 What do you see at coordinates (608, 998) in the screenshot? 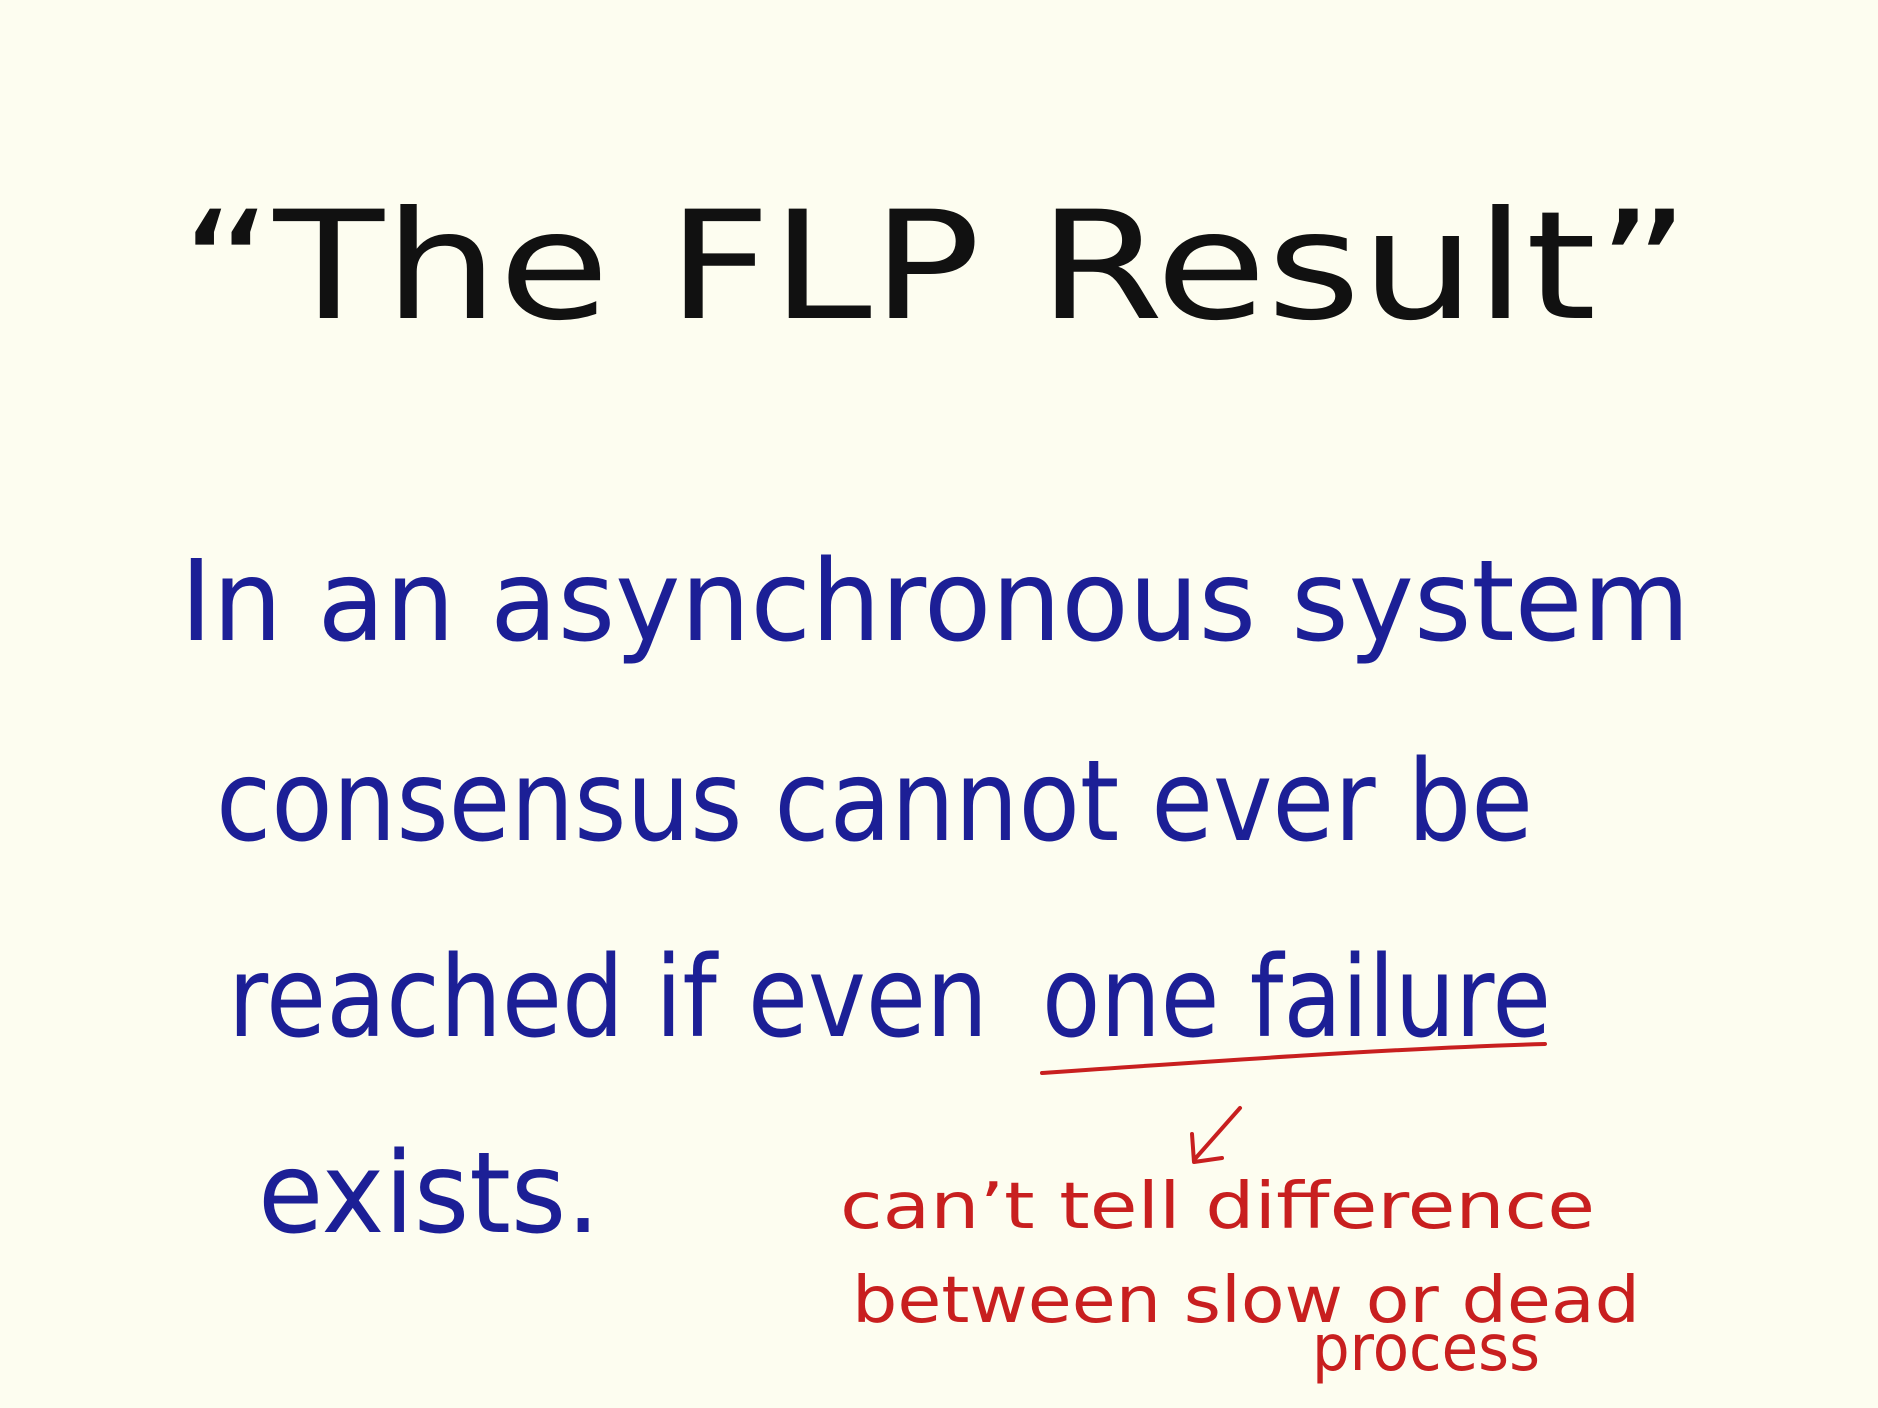
I see `statement-line: reached if even` at bounding box center [608, 998].